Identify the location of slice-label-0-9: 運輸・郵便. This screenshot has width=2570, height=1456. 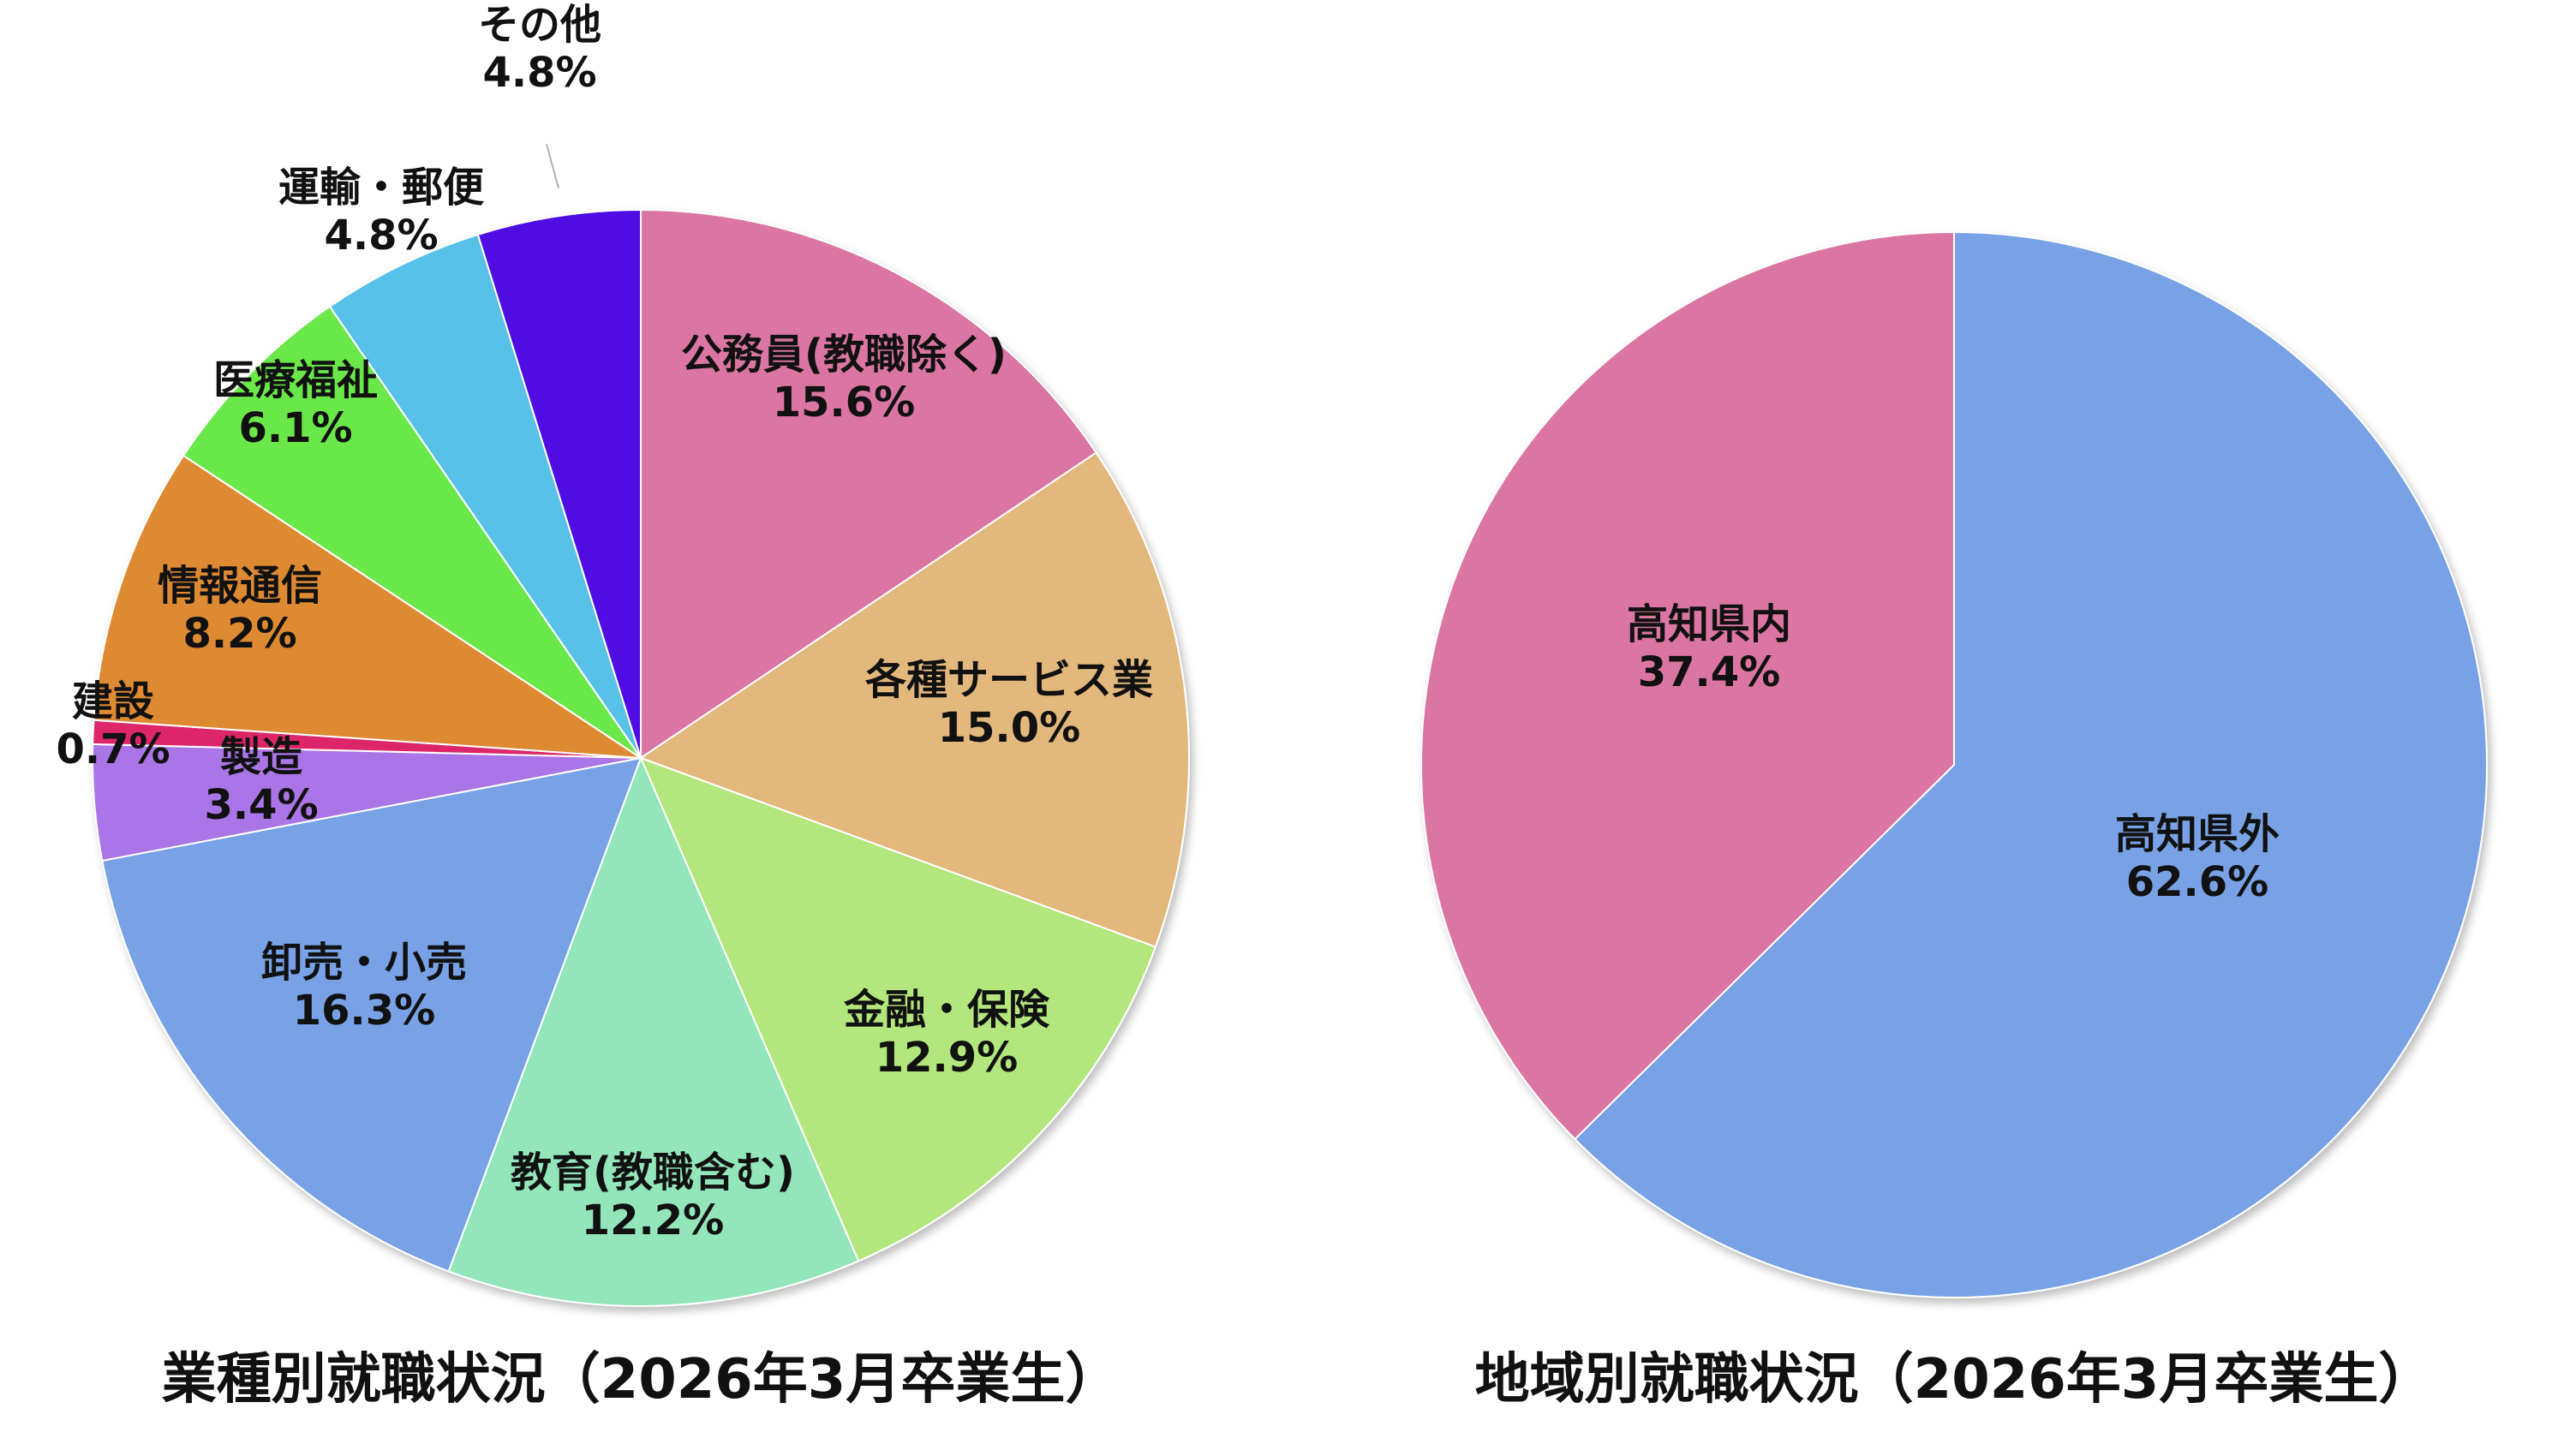
(381, 188).